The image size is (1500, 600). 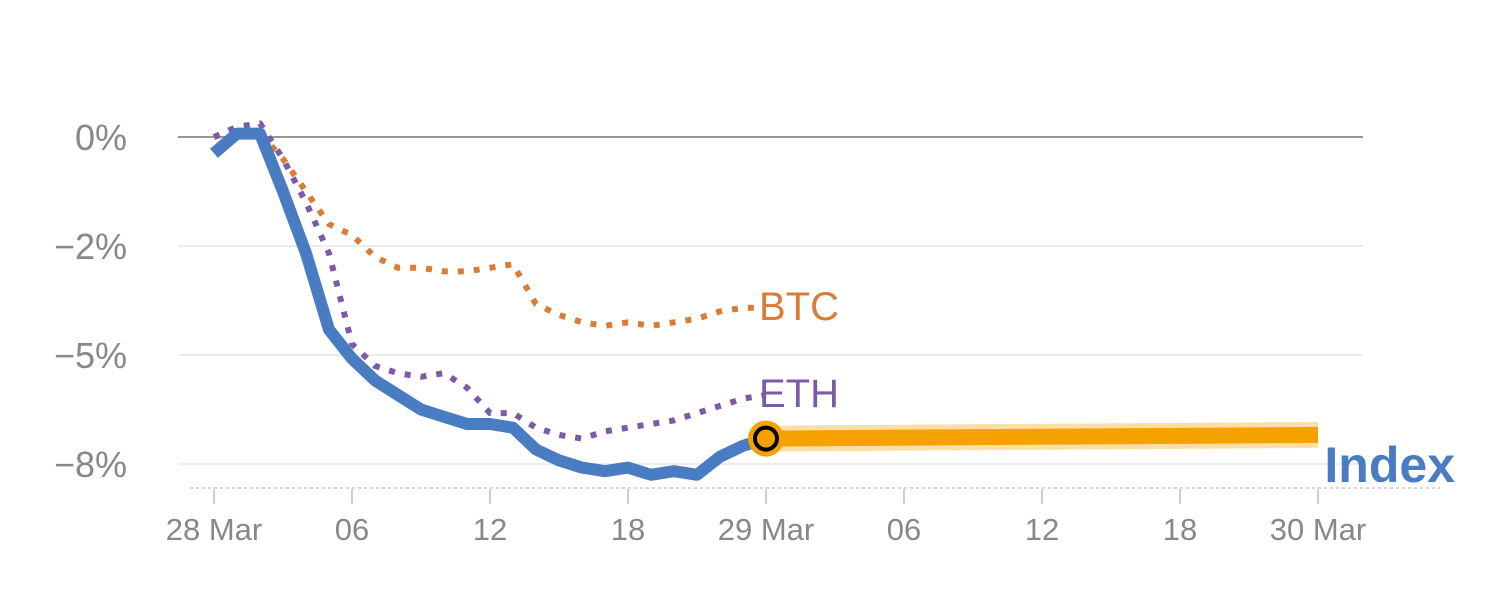 What do you see at coordinates (101, 137) in the screenshot?
I see `y-tick-label: 0%` at bounding box center [101, 137].